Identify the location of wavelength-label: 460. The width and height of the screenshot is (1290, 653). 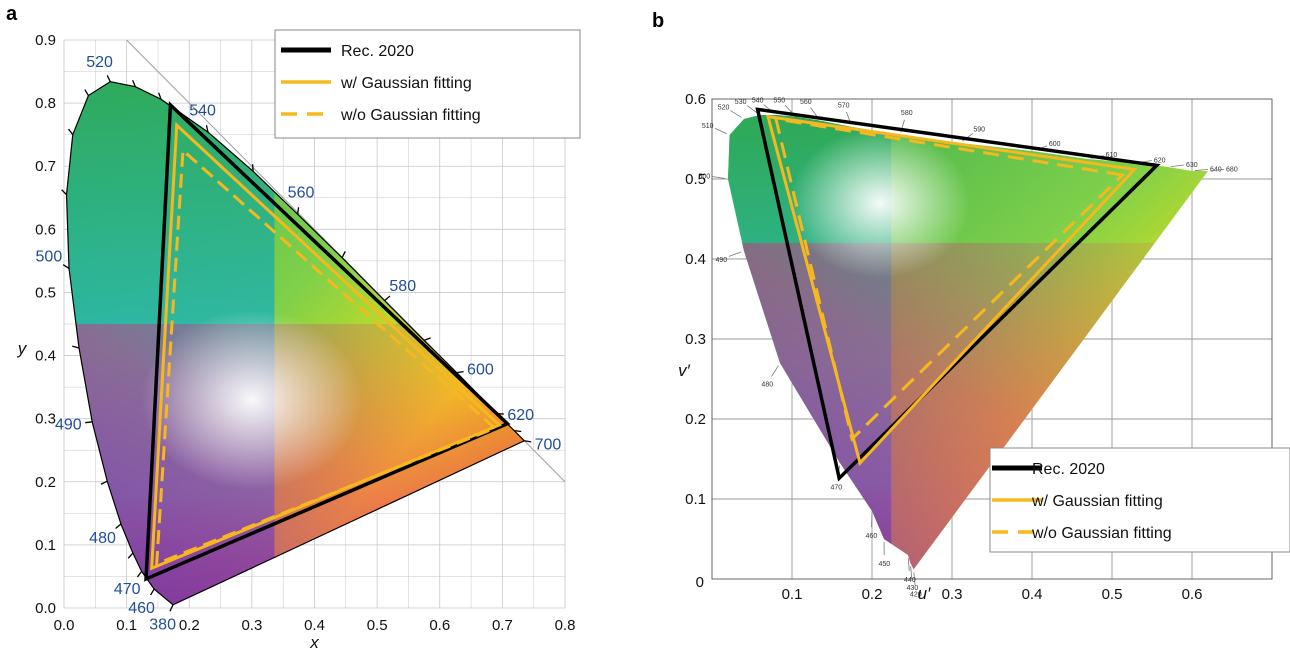
(872, 536).